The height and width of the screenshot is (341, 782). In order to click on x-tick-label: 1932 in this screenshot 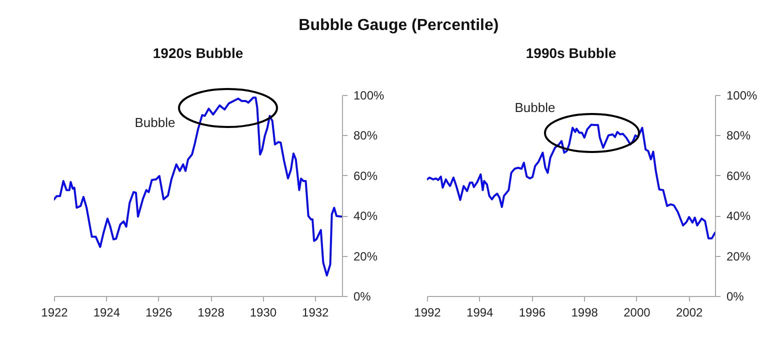, I will do `click(316, 313)`.